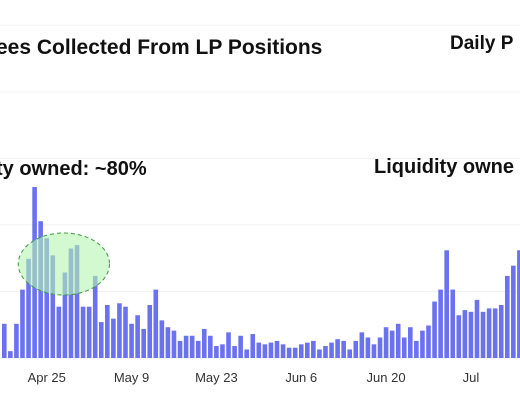  I want to click on highlight-region, so click(63, 264).